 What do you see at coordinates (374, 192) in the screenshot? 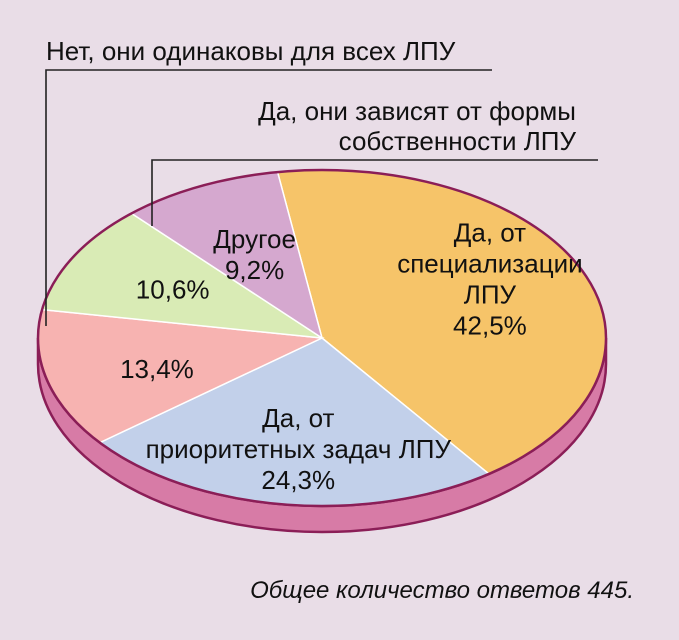
I see `callout-ownership-leader` at bounding box center [374, 192].